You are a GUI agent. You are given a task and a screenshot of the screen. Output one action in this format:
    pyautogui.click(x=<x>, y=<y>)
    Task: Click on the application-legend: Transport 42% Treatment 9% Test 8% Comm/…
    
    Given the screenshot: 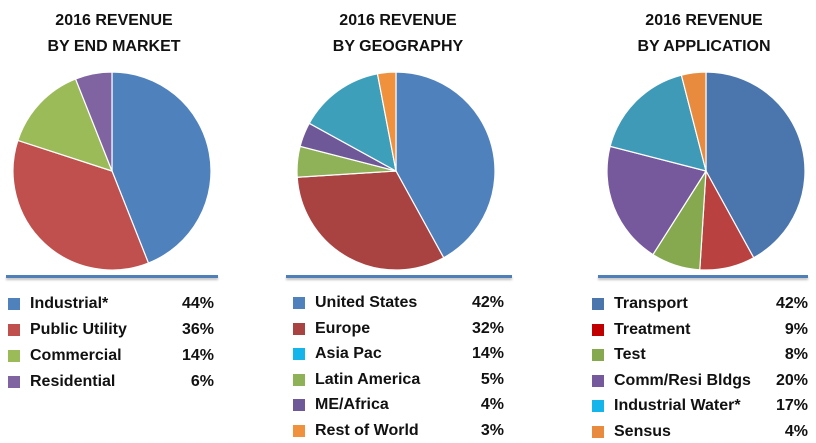 What is the action you would take?
    pyautogui.click(x=700, y=367)
    